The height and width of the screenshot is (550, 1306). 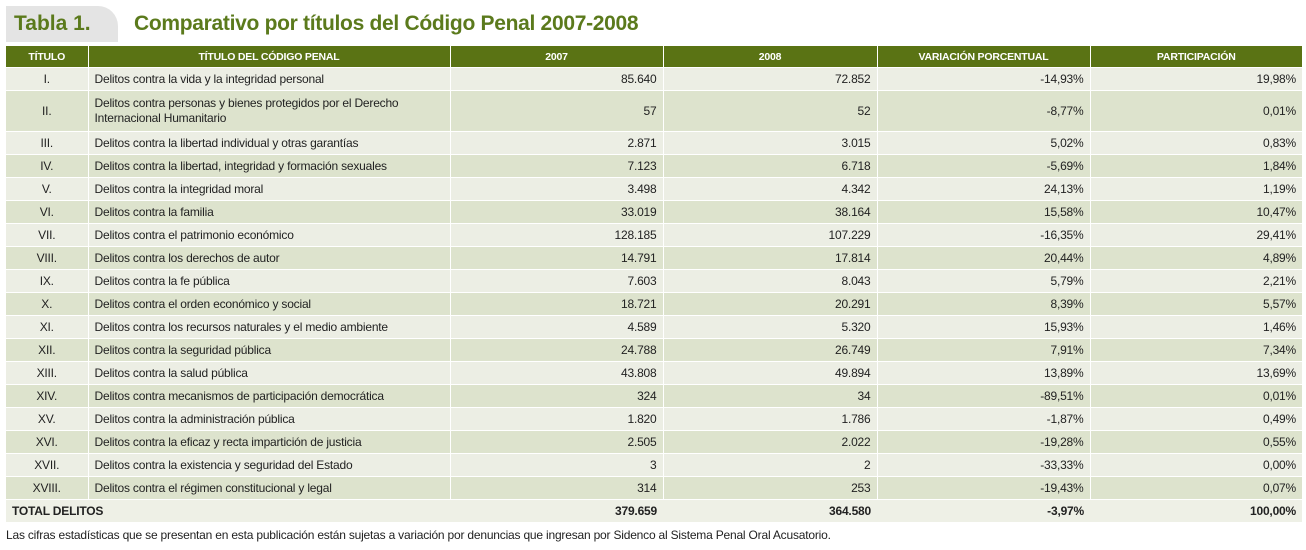 I want to click on col-titulo-header: TÍTULO, so click(x=47, y=57).